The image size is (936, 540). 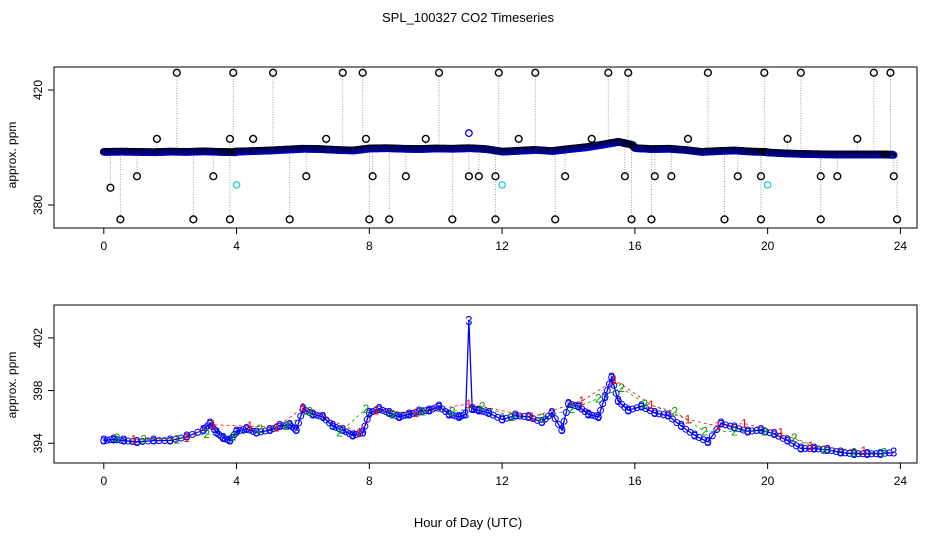 I want to click on x-tick-label: 20, so click(x=768, y=481).